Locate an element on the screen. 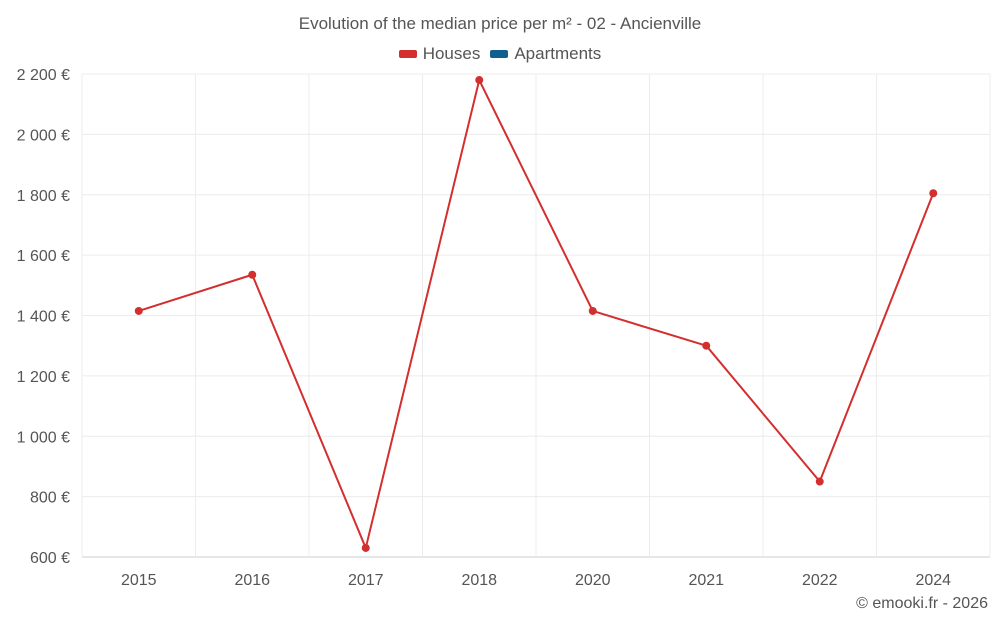 The width and height of the screenshot is (1000, 625). y-tick-label: 2 000 € is located at coordinates (43, 135).